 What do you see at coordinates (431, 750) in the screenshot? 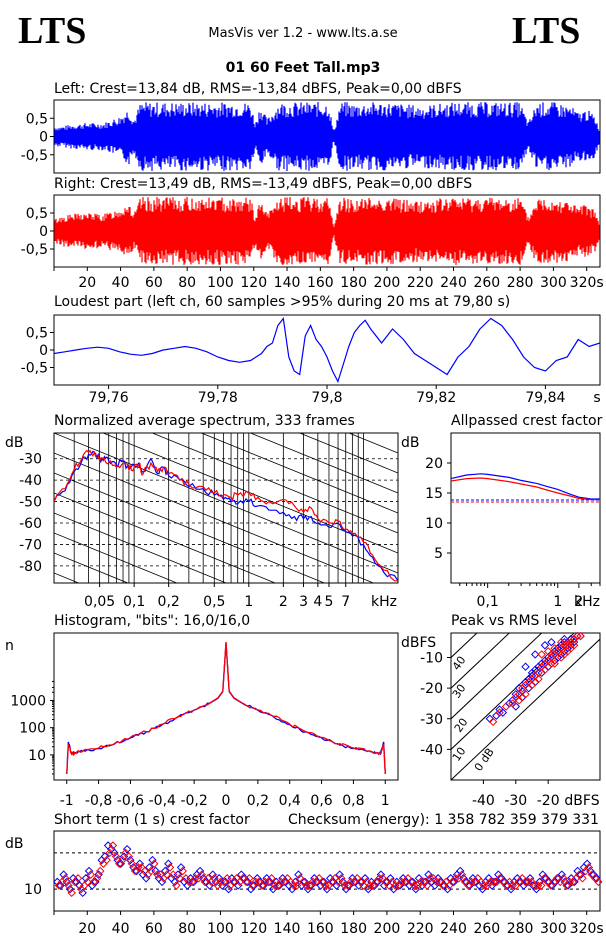
I see `peak-rms-ytick-label: -40` at bounding box center [431, 750].